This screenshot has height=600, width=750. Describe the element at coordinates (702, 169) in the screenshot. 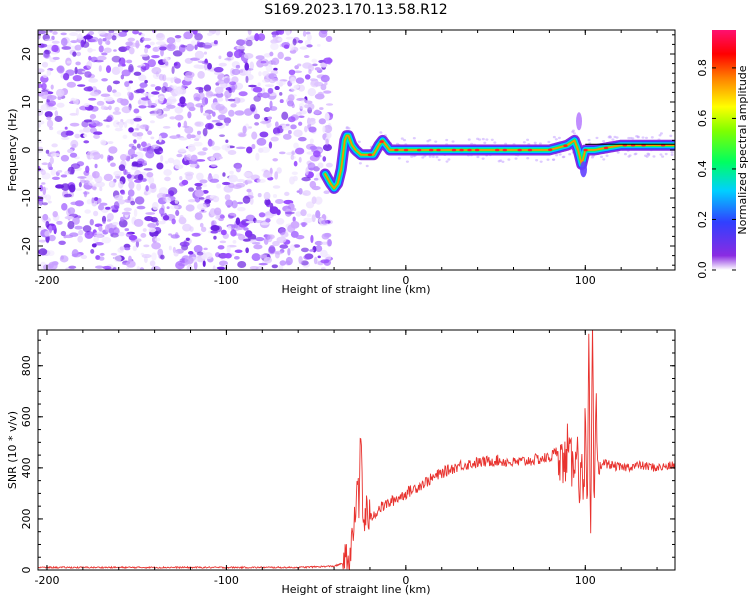

I see `colorbar-tick-label: 0.4` at that location.